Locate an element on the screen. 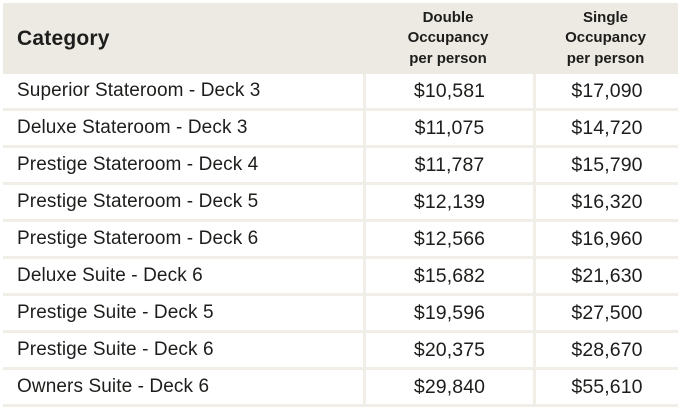 The width and height of the screenshot is (681, 410). single-occupancy-cell: $16,320 is located at coordinates (605, 202).